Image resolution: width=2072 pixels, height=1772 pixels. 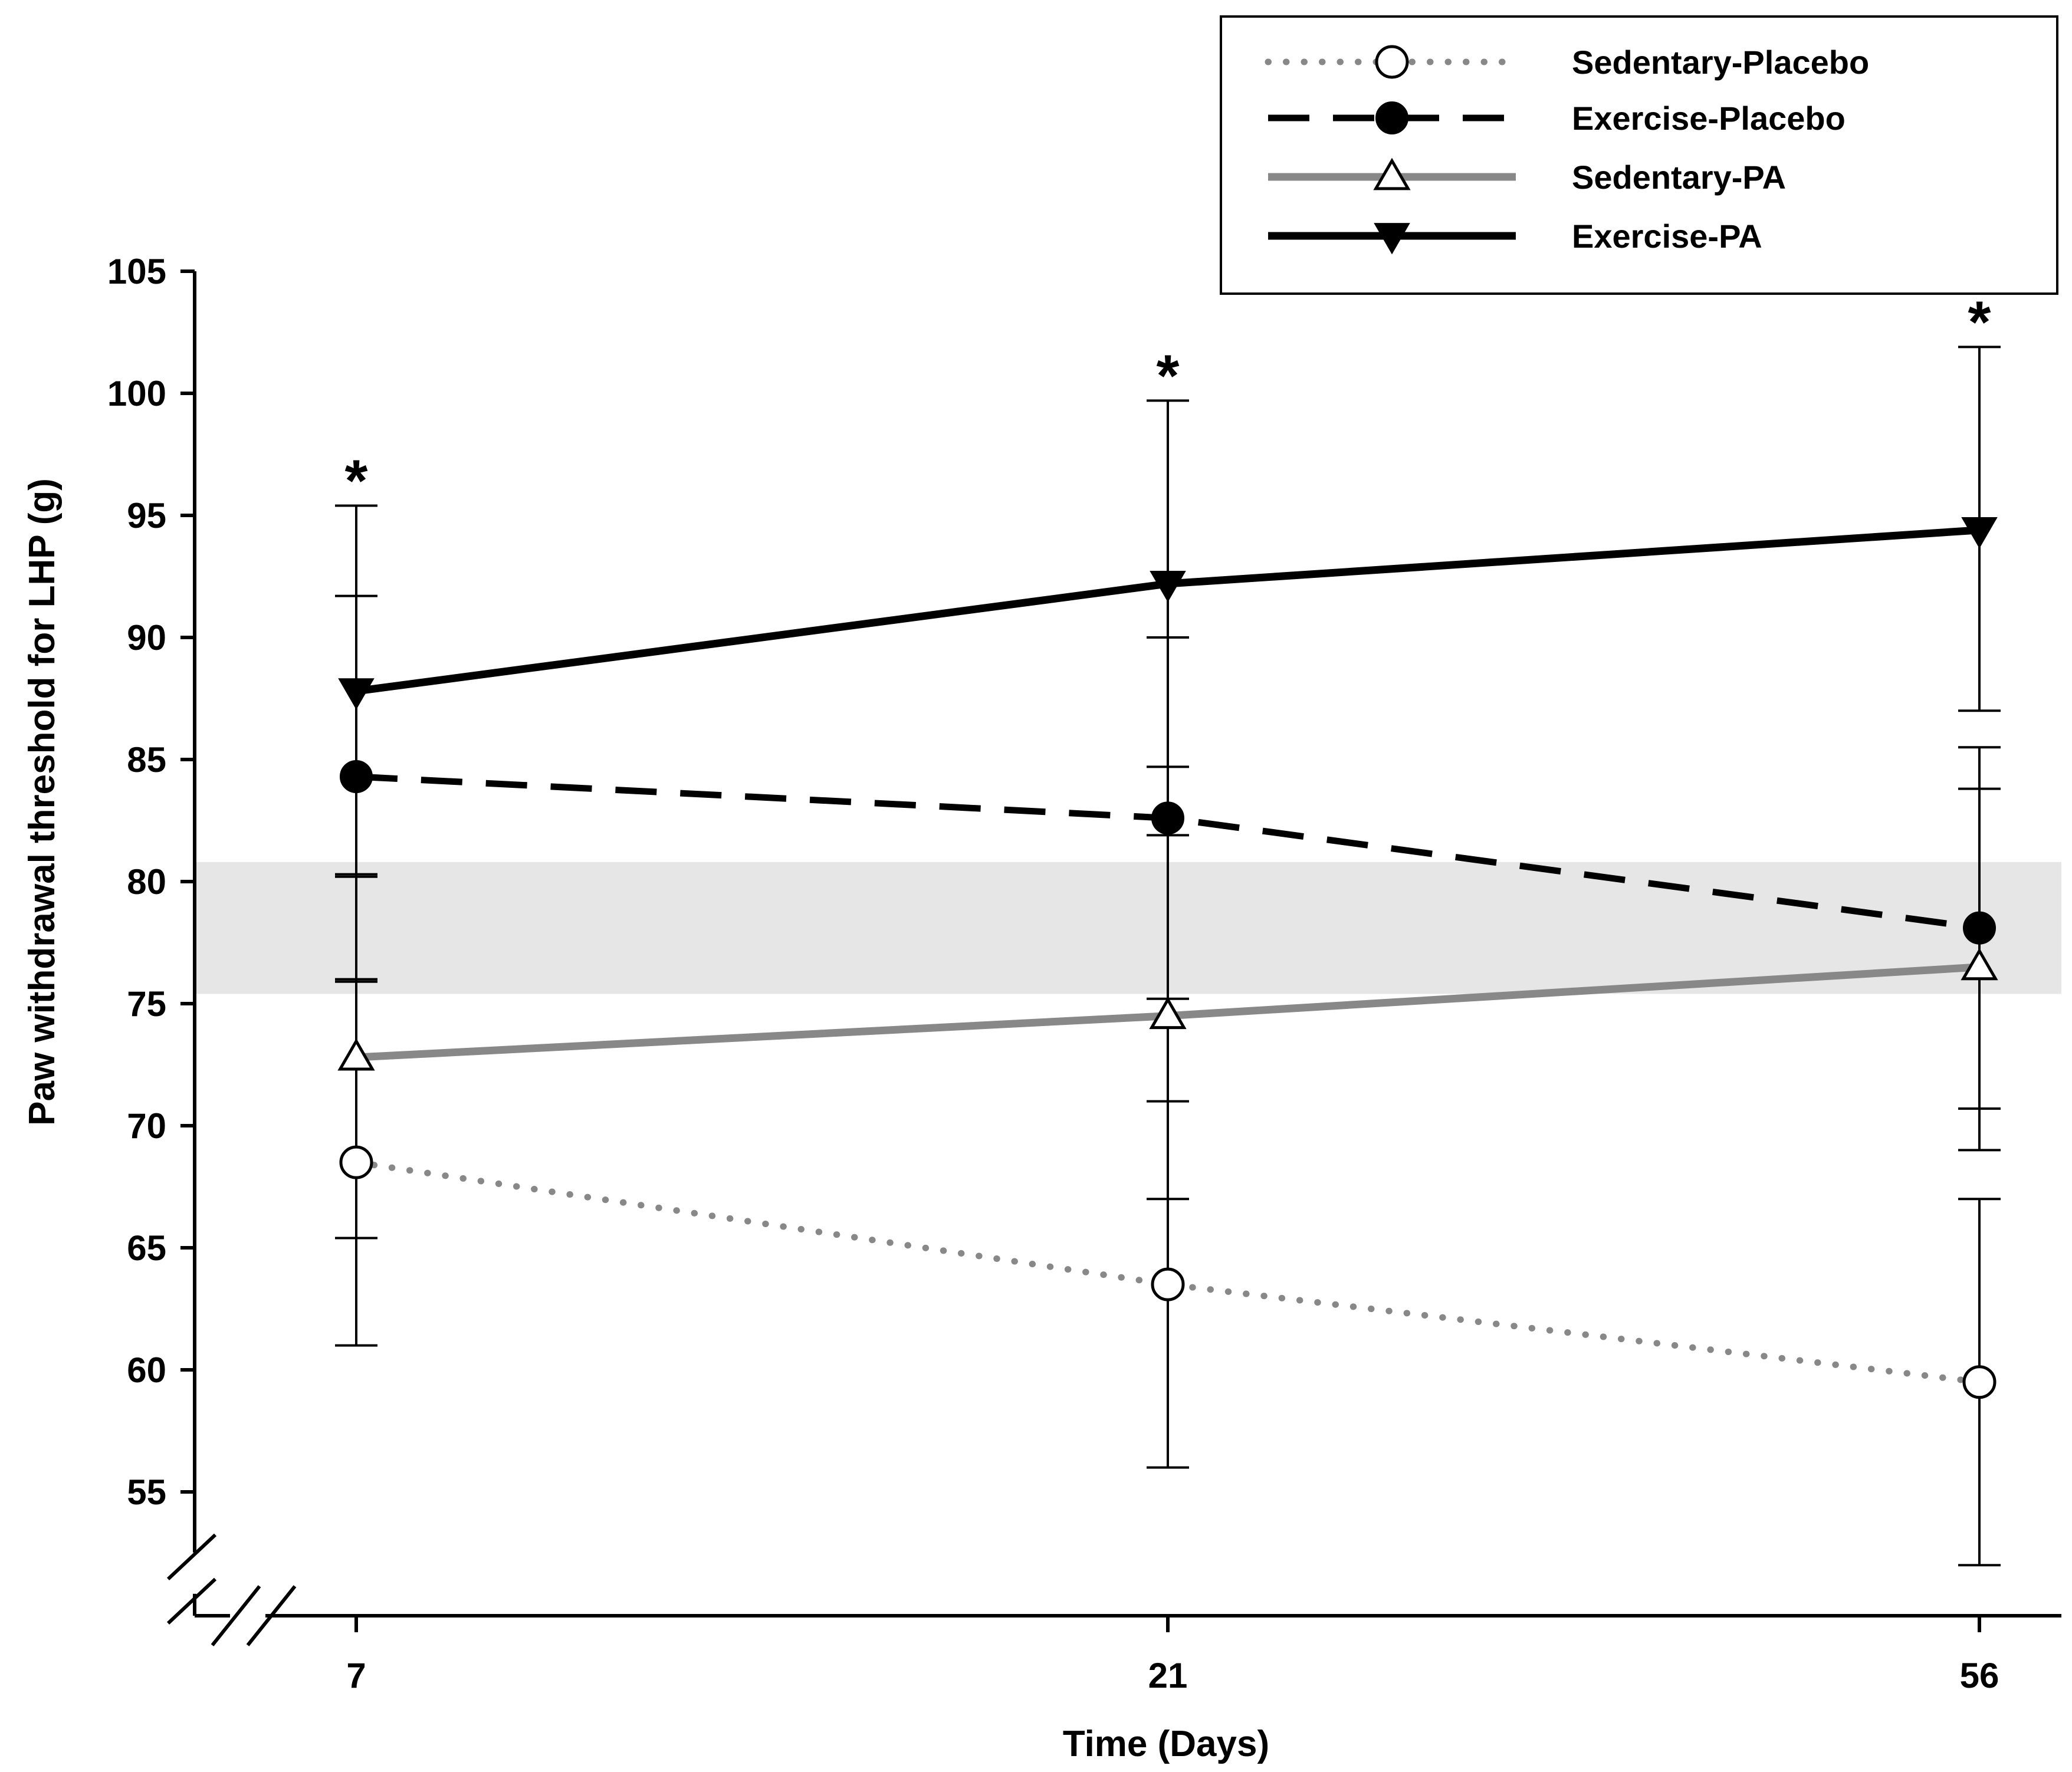 I want to click on y-tick-label: 60, so click(x=146, y=1370).